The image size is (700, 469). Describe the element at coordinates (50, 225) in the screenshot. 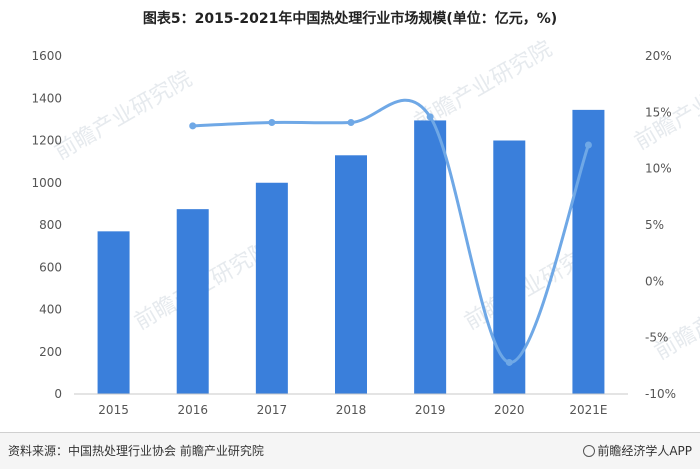

I see `y-left-tick-label: 800` at that location.